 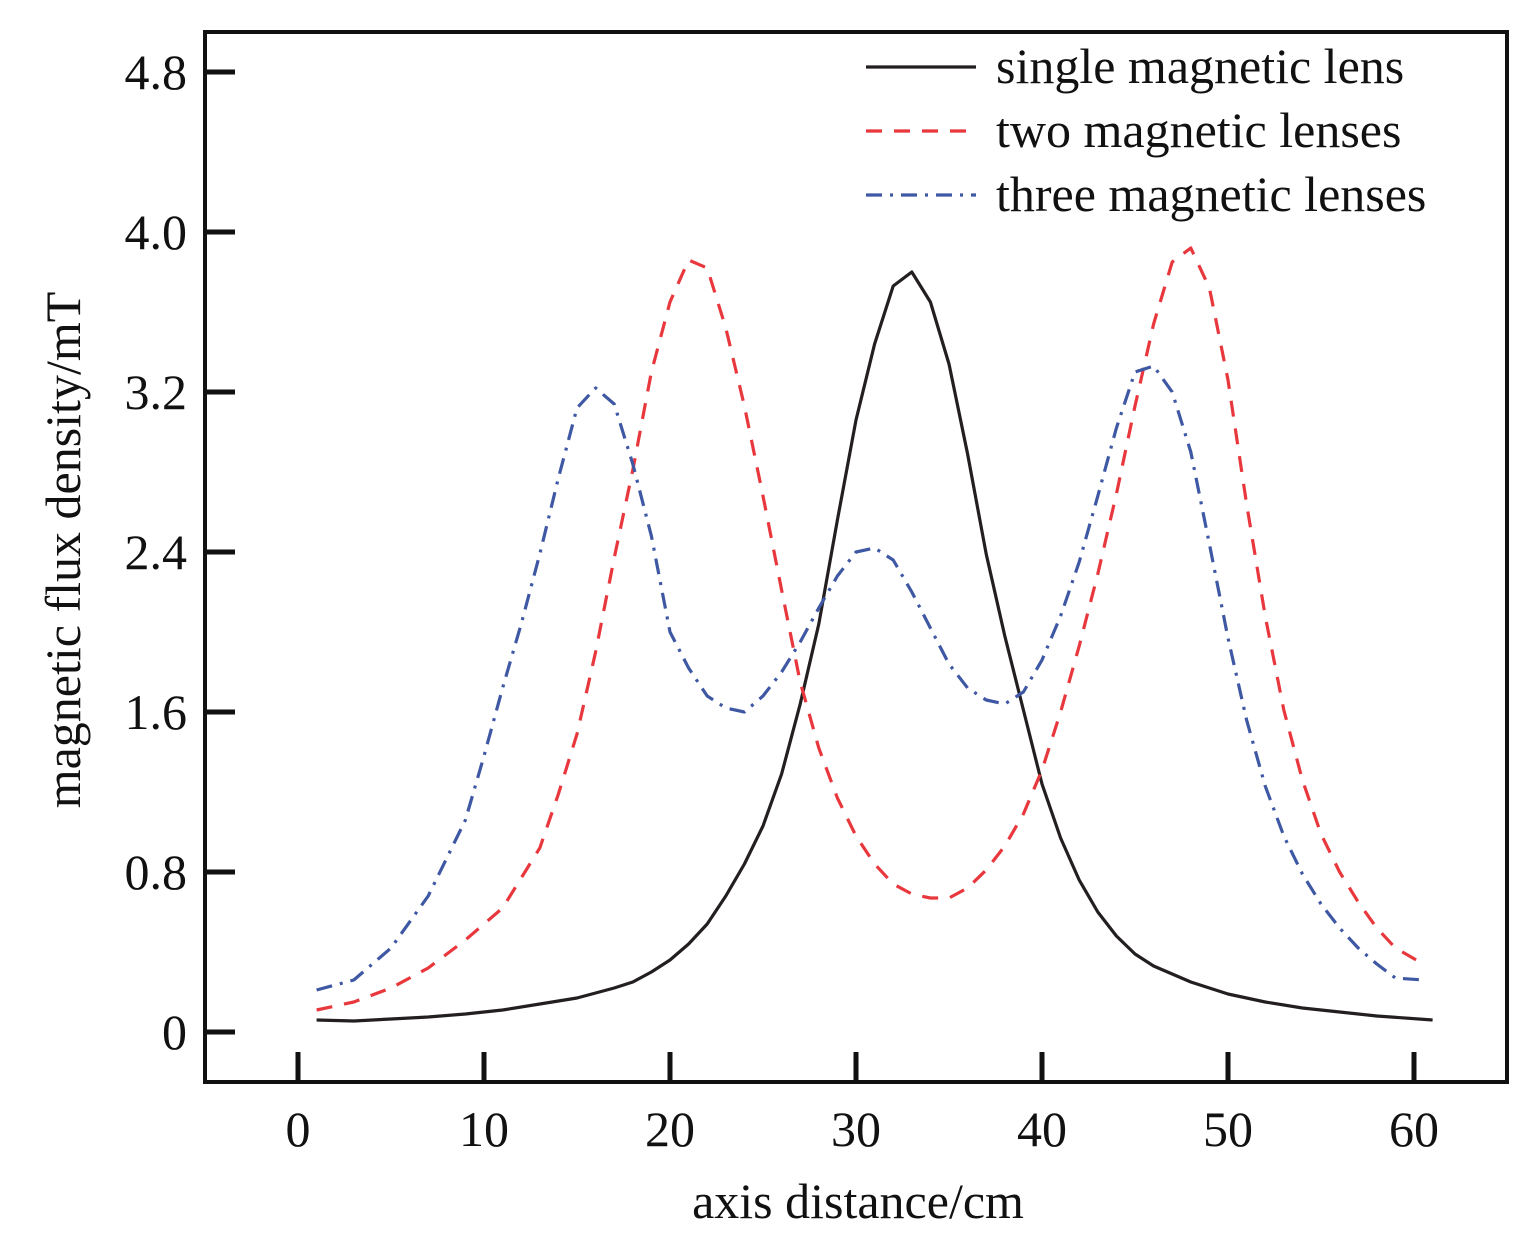 What do you see at coordinates (1198, 130) in the screenshot?
I see `legend-label-2: two magnetic lenses` at bounding box center [1198, 130].